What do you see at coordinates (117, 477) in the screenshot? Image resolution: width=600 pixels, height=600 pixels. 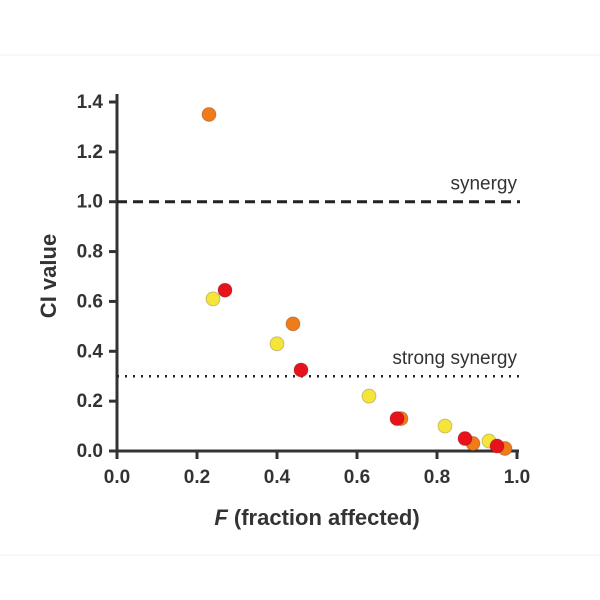 I see `x-tick-label: 0.0` at bounding box center [117, 477].